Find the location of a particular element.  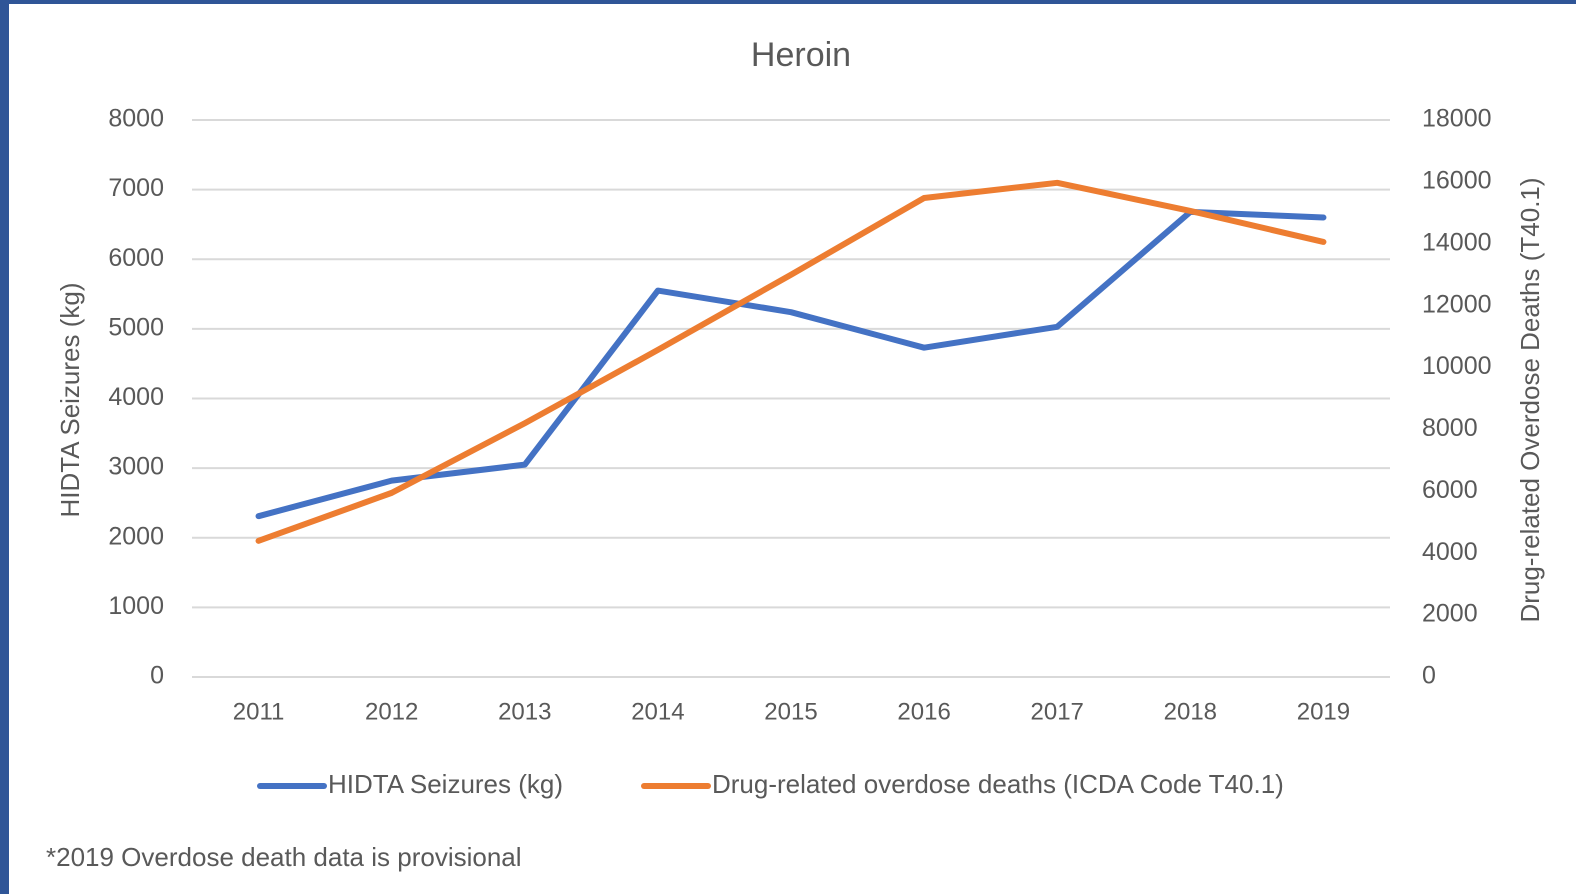

x-tick-label: 2014 is located at coordinates (657, 711).